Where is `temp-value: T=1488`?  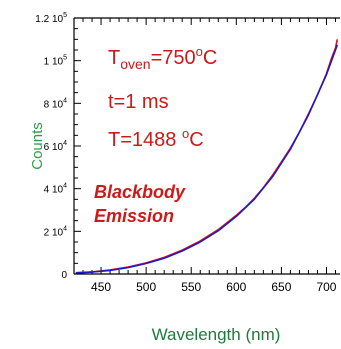 temp-value: T=1488 is located at coordinates (145, 140).